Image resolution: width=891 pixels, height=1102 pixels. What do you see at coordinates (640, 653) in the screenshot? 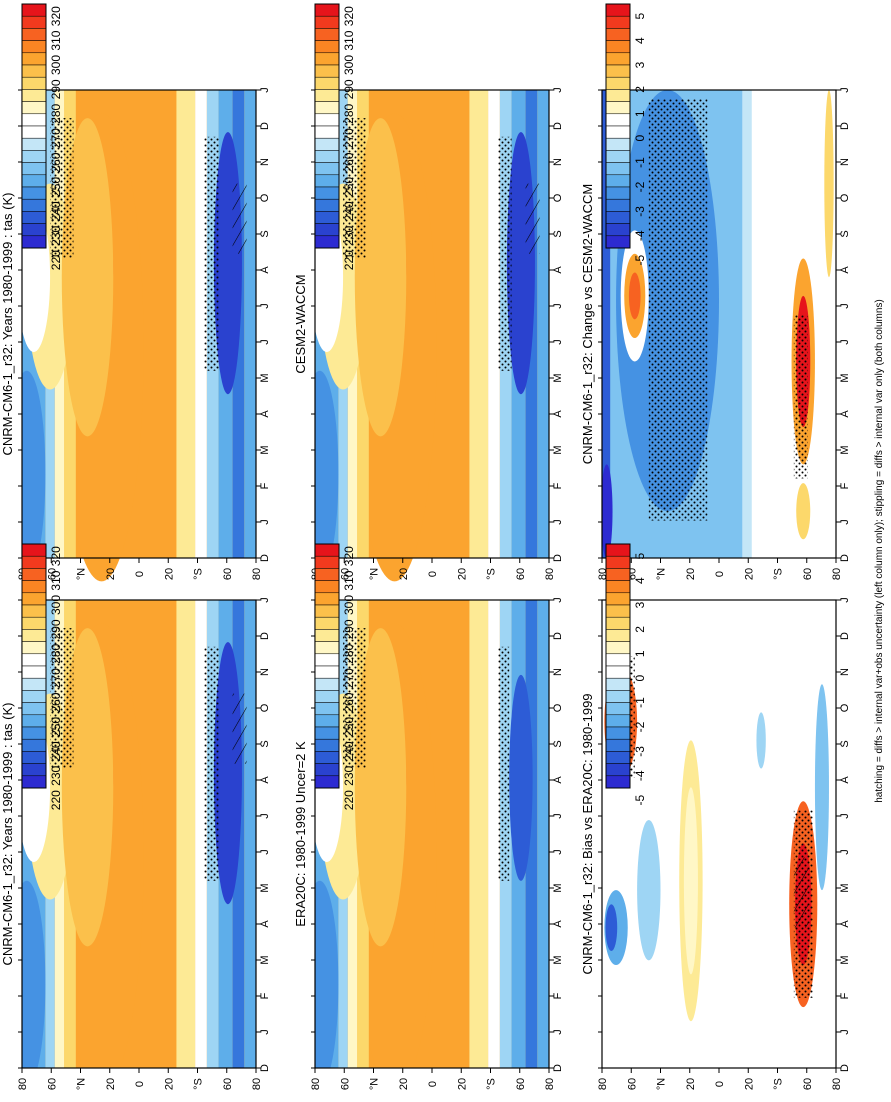
I see `colorbar-label: 1` at bounding box center [640, 653].